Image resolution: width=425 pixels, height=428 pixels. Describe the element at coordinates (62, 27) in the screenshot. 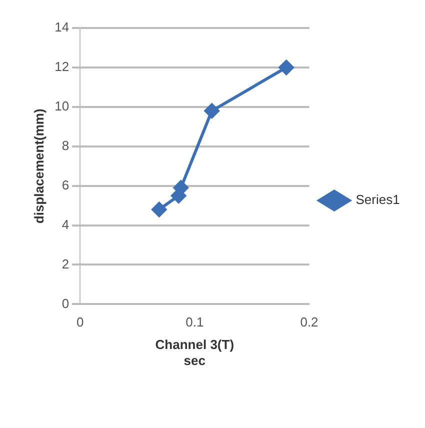

I see `y-tick-label: 14` at that location.